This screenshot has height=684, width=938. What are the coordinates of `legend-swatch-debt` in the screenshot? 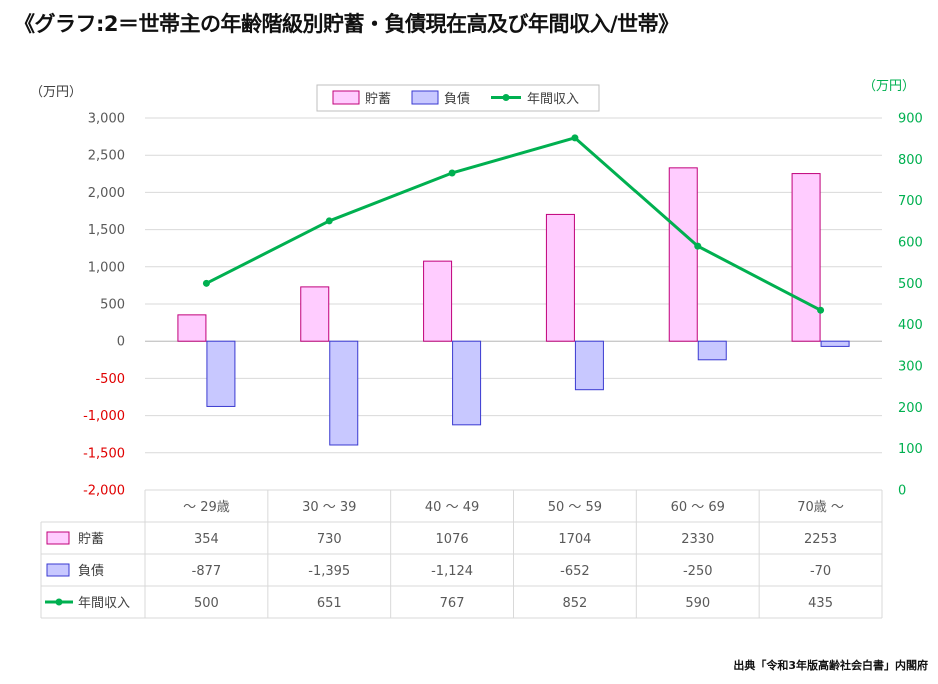 It's located at (425, 97).